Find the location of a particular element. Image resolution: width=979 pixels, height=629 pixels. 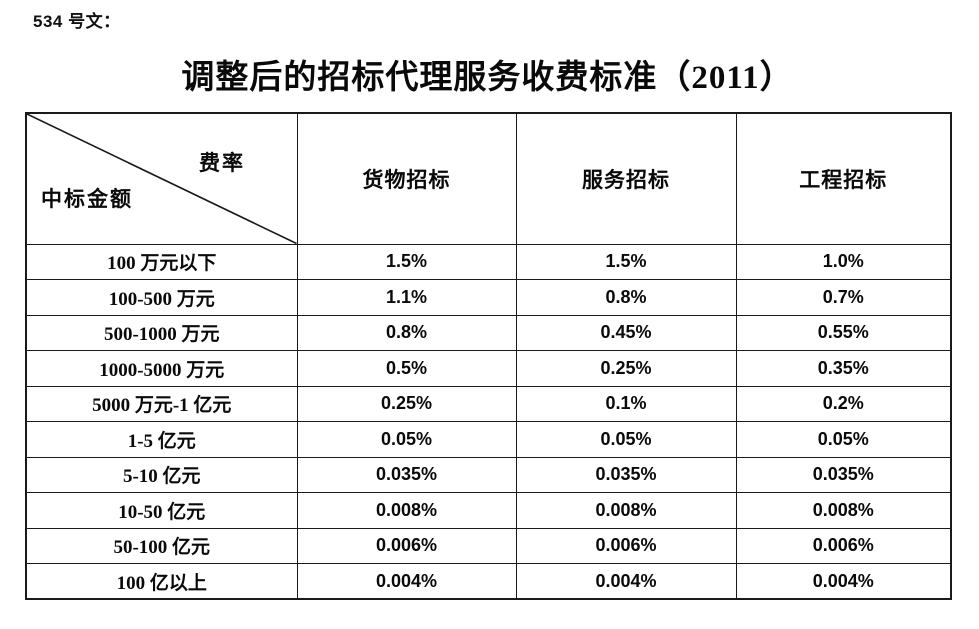

service-rate-cell: 0.25% is located at coordinates (626, 368).